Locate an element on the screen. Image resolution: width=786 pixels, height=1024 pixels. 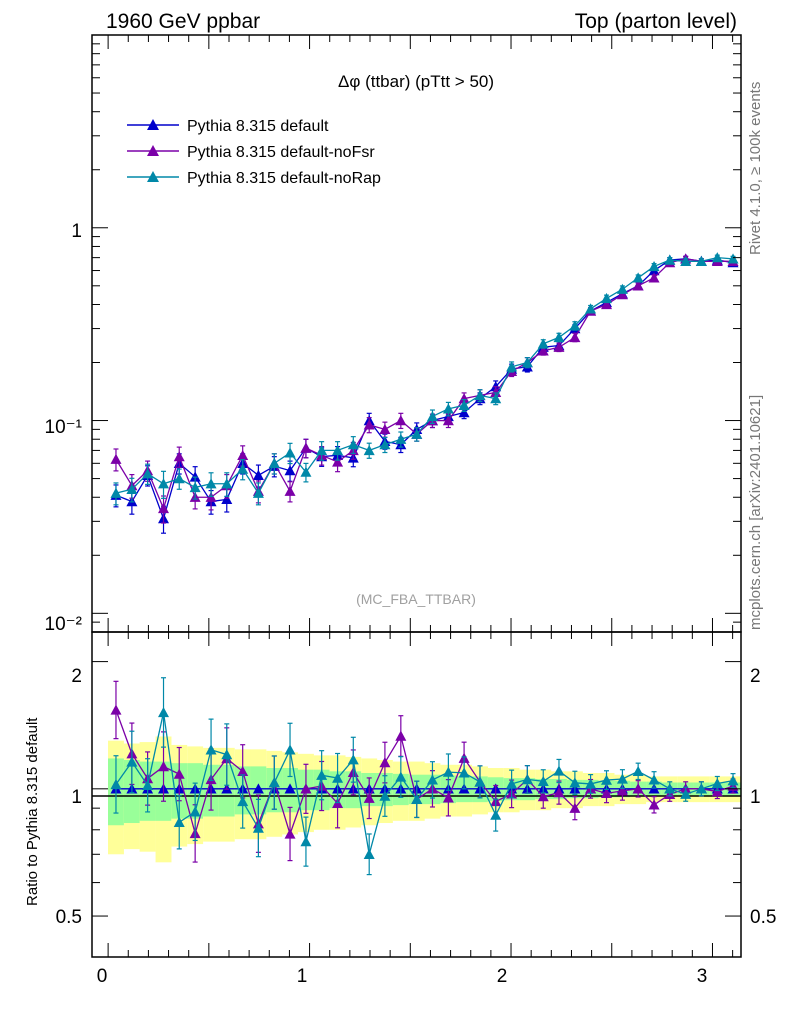
analysis-watermark: (MC_FBA_TTBAR) is located at coordinates (416, 599).